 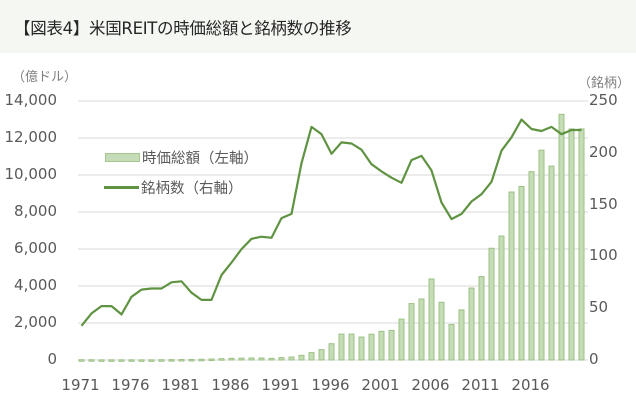 What do you see at coordinates (192, 189) in the screenshot?
I see `legend-label-ticker-count: 銘柄数（右軸）` at bounding box center [192, 189].